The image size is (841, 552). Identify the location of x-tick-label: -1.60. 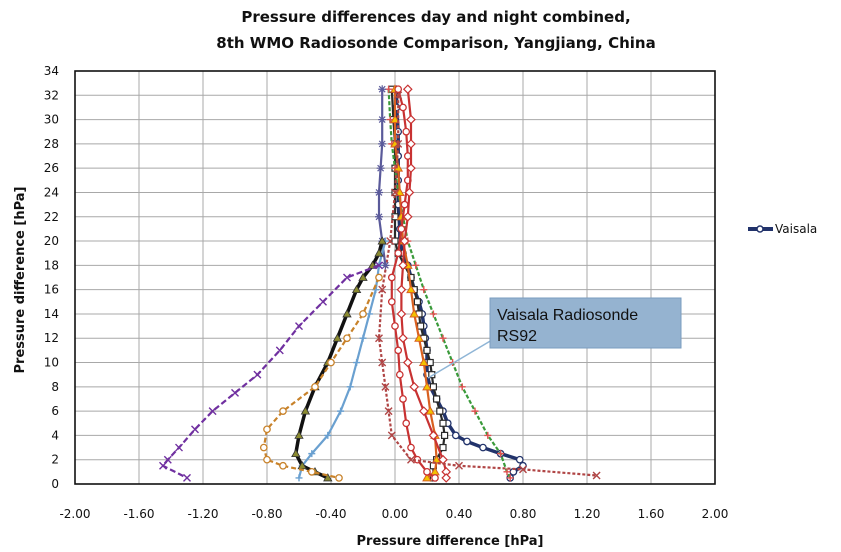
(138, 514).